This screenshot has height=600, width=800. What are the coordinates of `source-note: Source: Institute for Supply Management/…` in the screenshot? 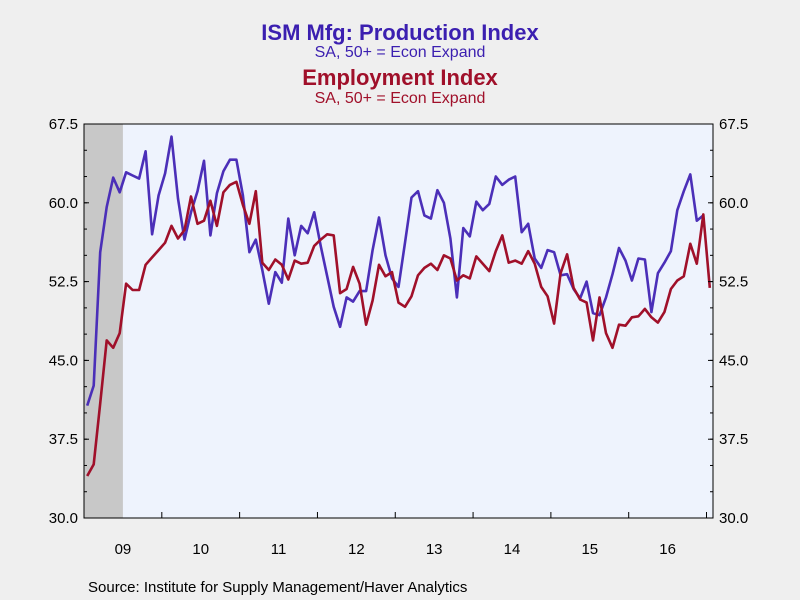 It's located at (277, 587).